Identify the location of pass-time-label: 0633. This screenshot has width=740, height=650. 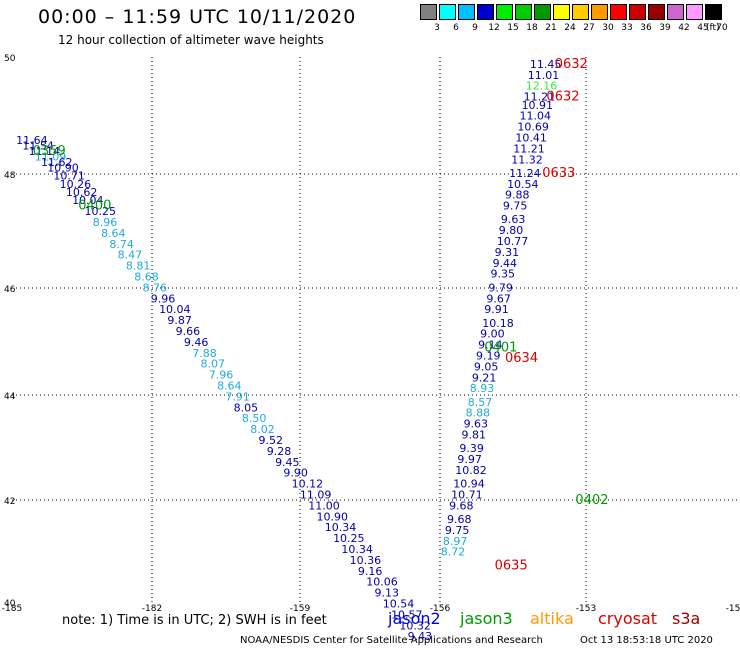
(558, 173).